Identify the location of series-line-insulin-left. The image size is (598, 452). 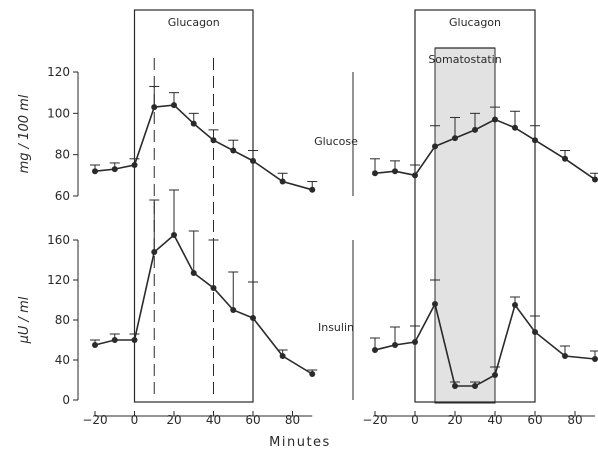
(203, 304).